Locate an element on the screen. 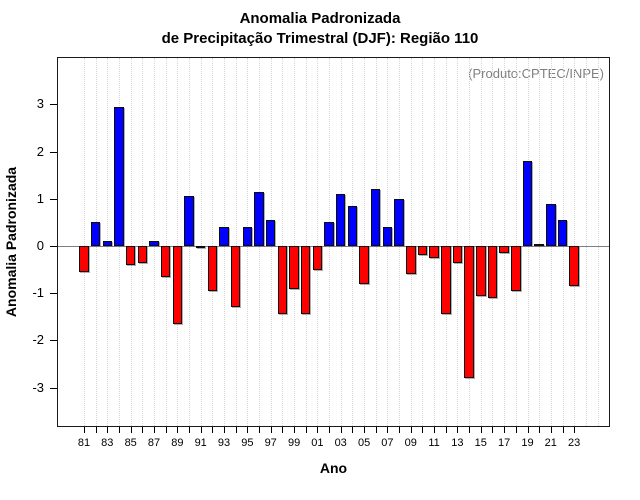 Image resolution: width=640 pixels, height=500 pixels. x-tick-label: 85 is located at coordinates (130, 443).